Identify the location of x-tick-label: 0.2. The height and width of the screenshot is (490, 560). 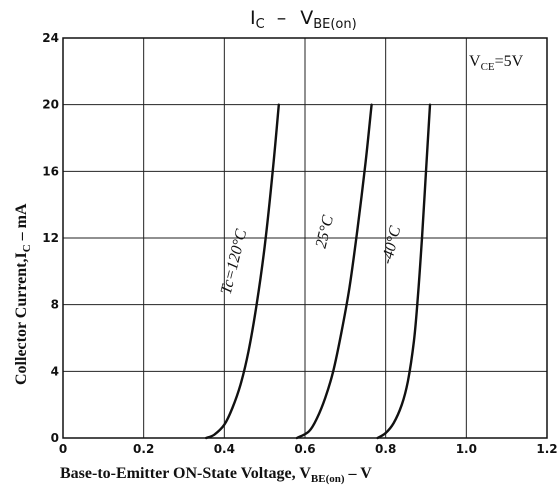
(143, 449).